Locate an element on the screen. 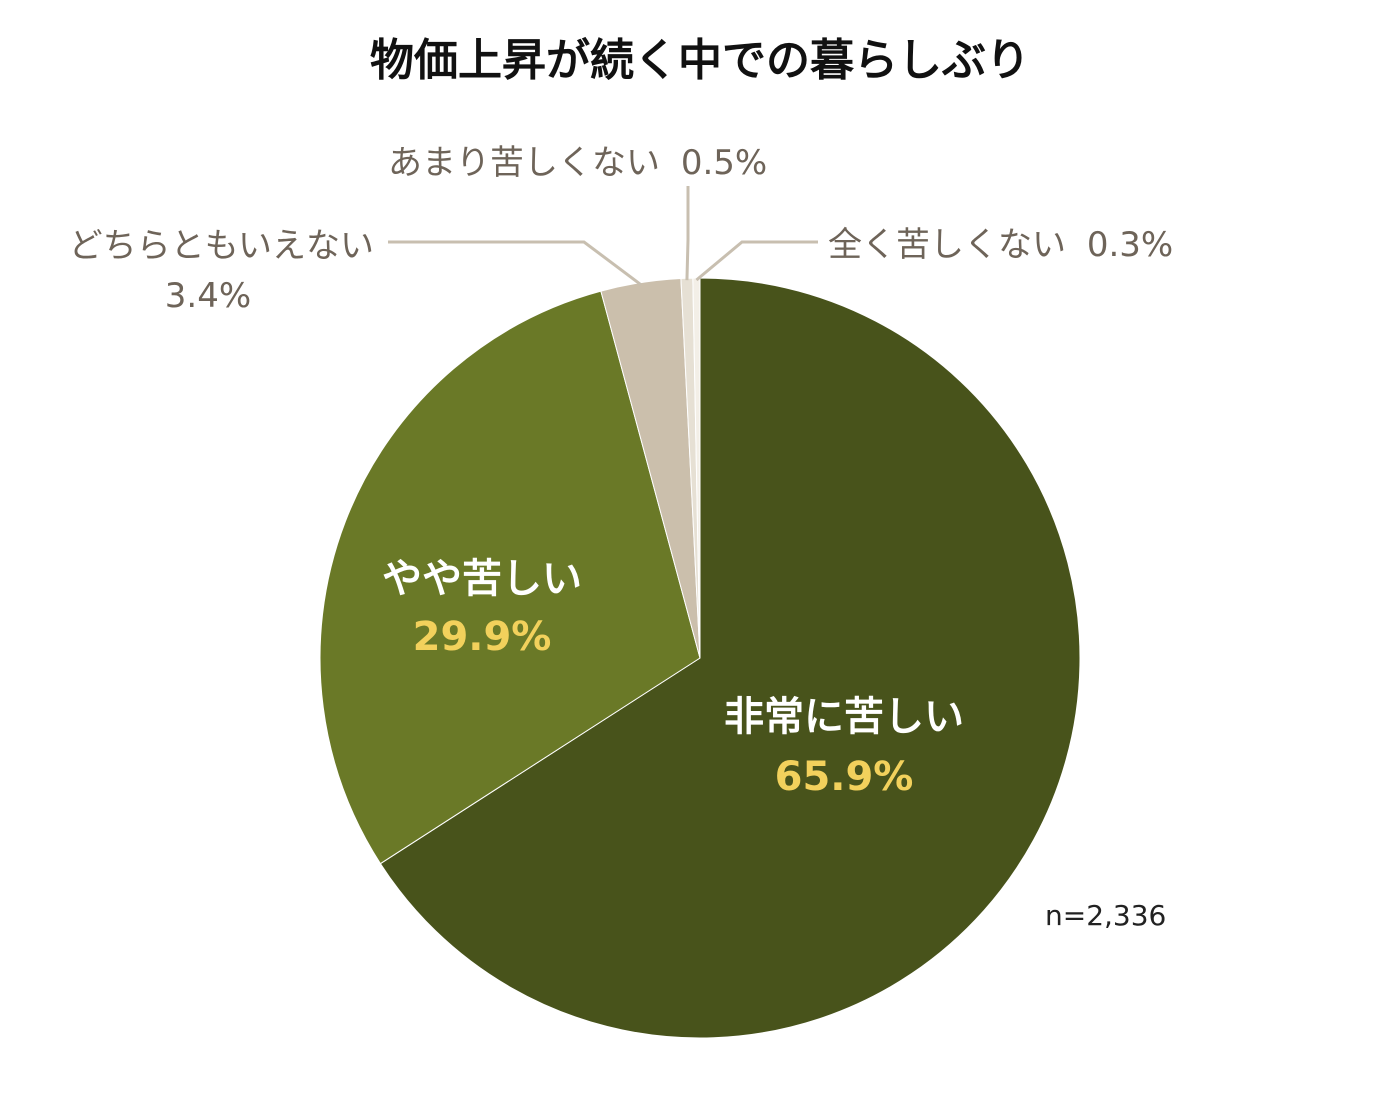  slice-value-very-hard: 65.9% is located at coordinates (844, 777).